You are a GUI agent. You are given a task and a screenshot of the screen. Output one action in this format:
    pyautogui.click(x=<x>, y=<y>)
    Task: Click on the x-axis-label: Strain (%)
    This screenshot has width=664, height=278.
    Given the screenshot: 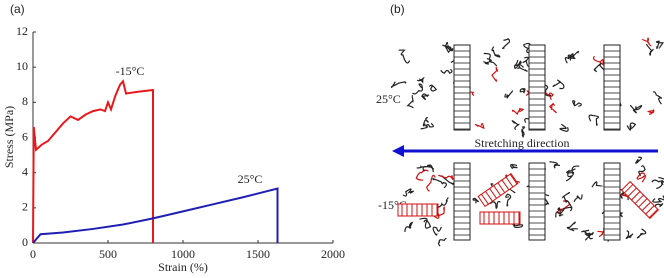 What is the action you would take?
    pyautogui.click(x=183, y=267)
    